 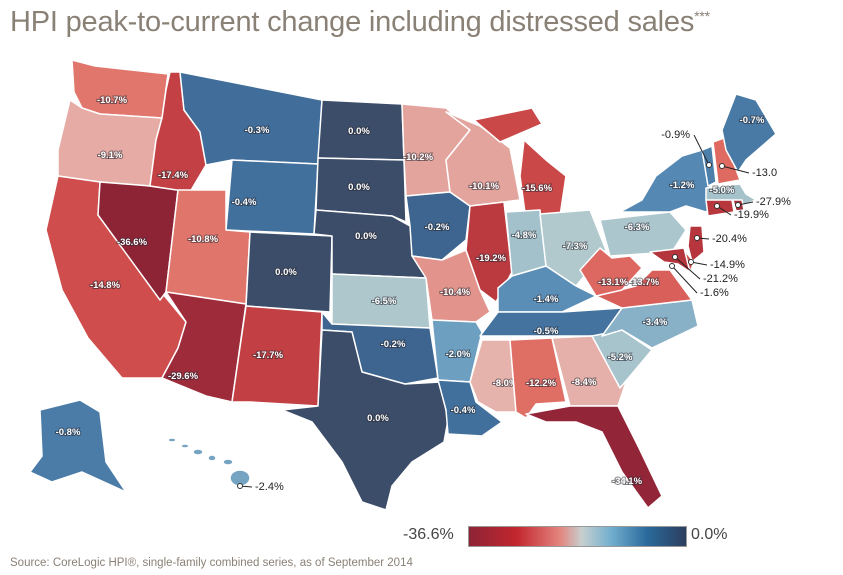 What do you see at coordinates (589, 371) in the screenshot?
I see `state-GA` at bounding box center [589, 371].